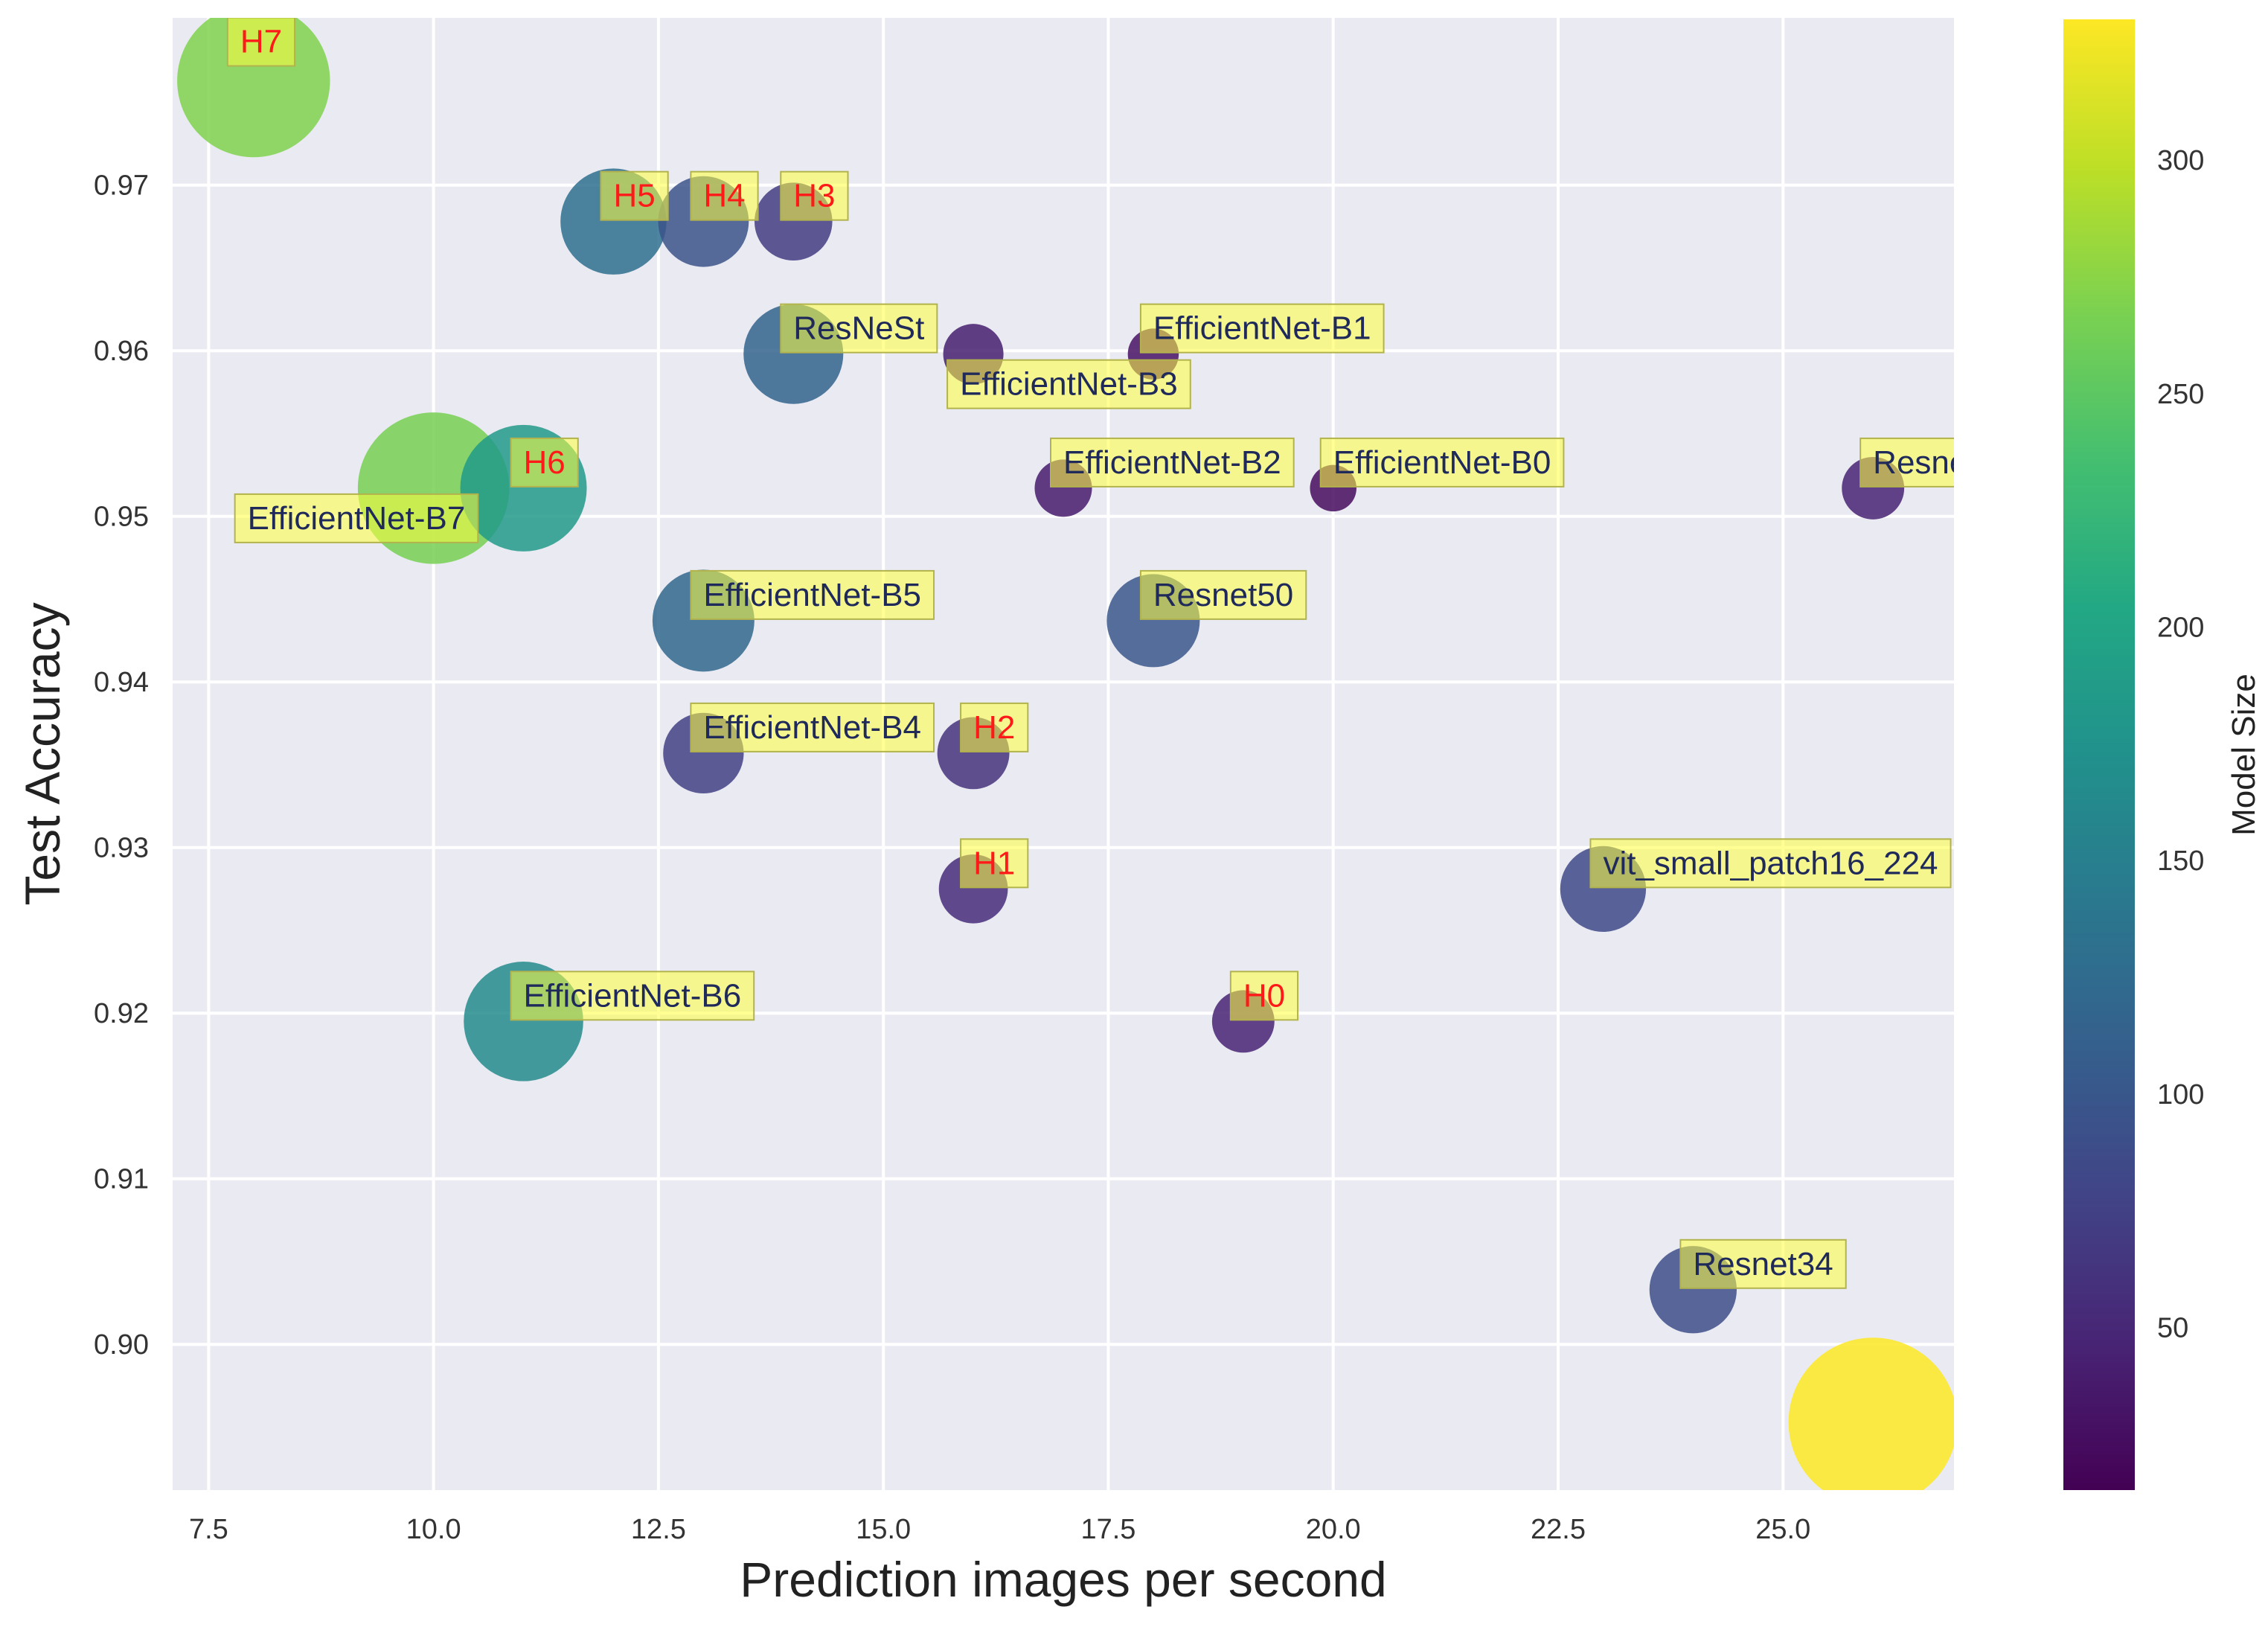 The height and width of the screenshot is (1630, 2268). I want to click on point-label: H1, so click(994, 863).